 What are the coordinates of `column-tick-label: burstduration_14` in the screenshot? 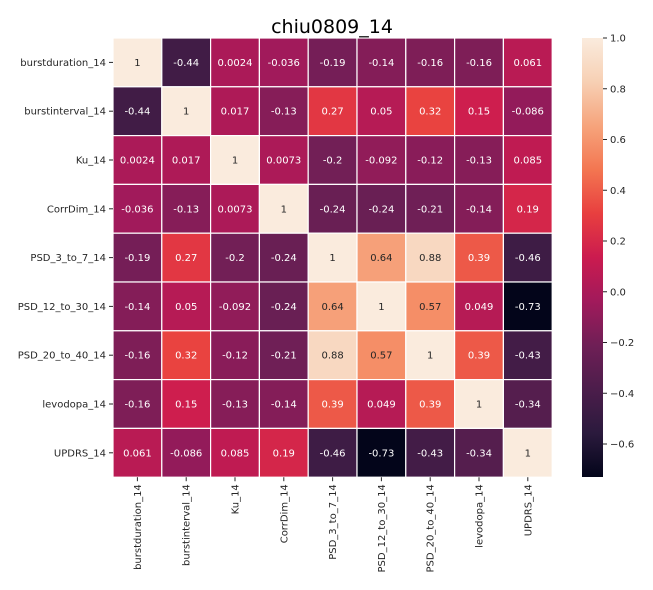 It's located at (138, 527).